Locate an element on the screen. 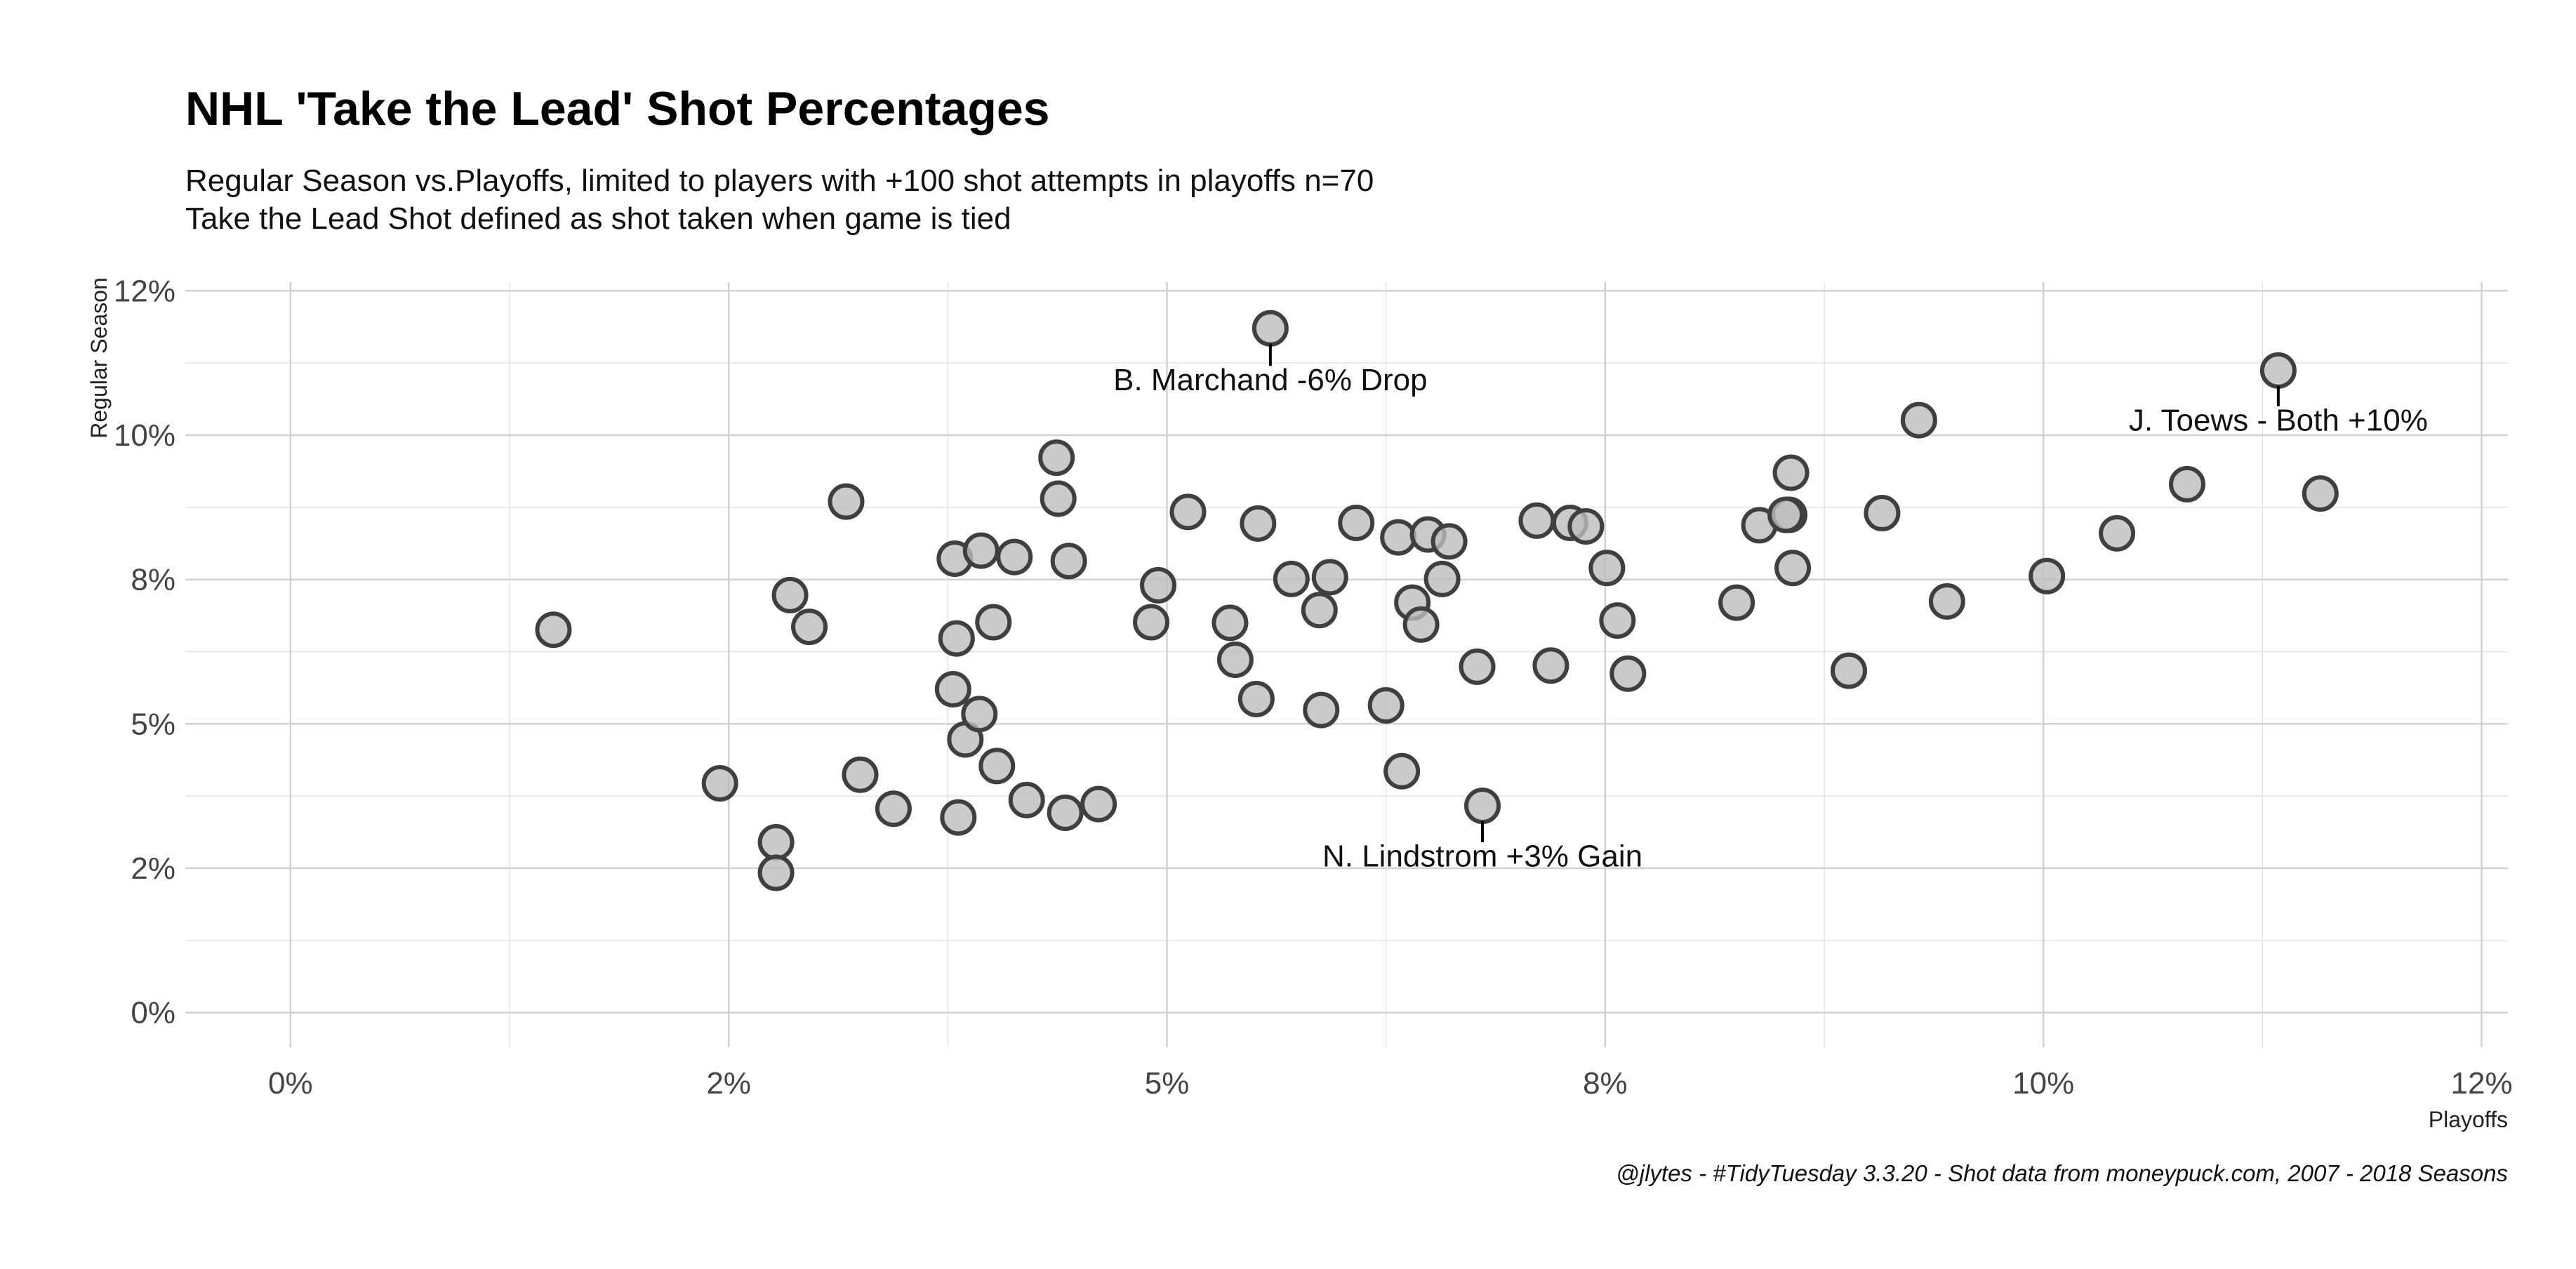 The width and height of the screenshot is (2576, 1269). annotation-label: N. Lindstrom +3% Gain is located at coordinates (1482, 856).